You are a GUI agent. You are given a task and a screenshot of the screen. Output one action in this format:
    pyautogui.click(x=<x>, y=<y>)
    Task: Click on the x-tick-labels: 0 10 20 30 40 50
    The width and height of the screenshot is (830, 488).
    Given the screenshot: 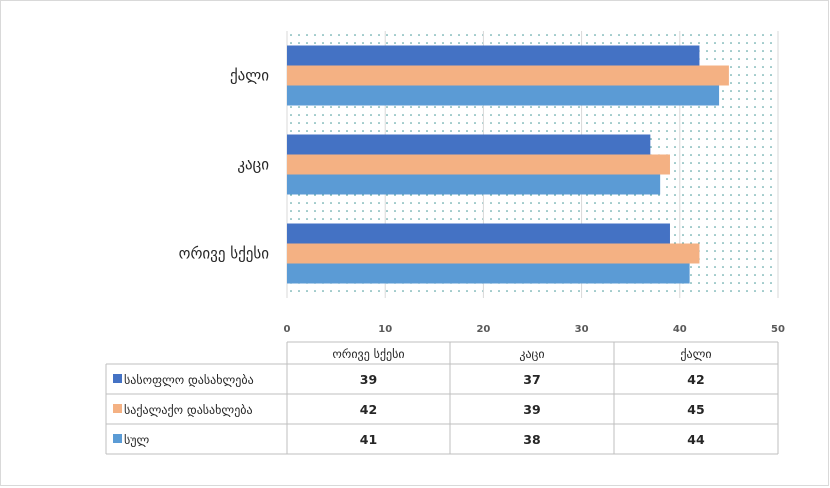 What is the action you would take?
    pyautogui.click(x=534, y=329)
    